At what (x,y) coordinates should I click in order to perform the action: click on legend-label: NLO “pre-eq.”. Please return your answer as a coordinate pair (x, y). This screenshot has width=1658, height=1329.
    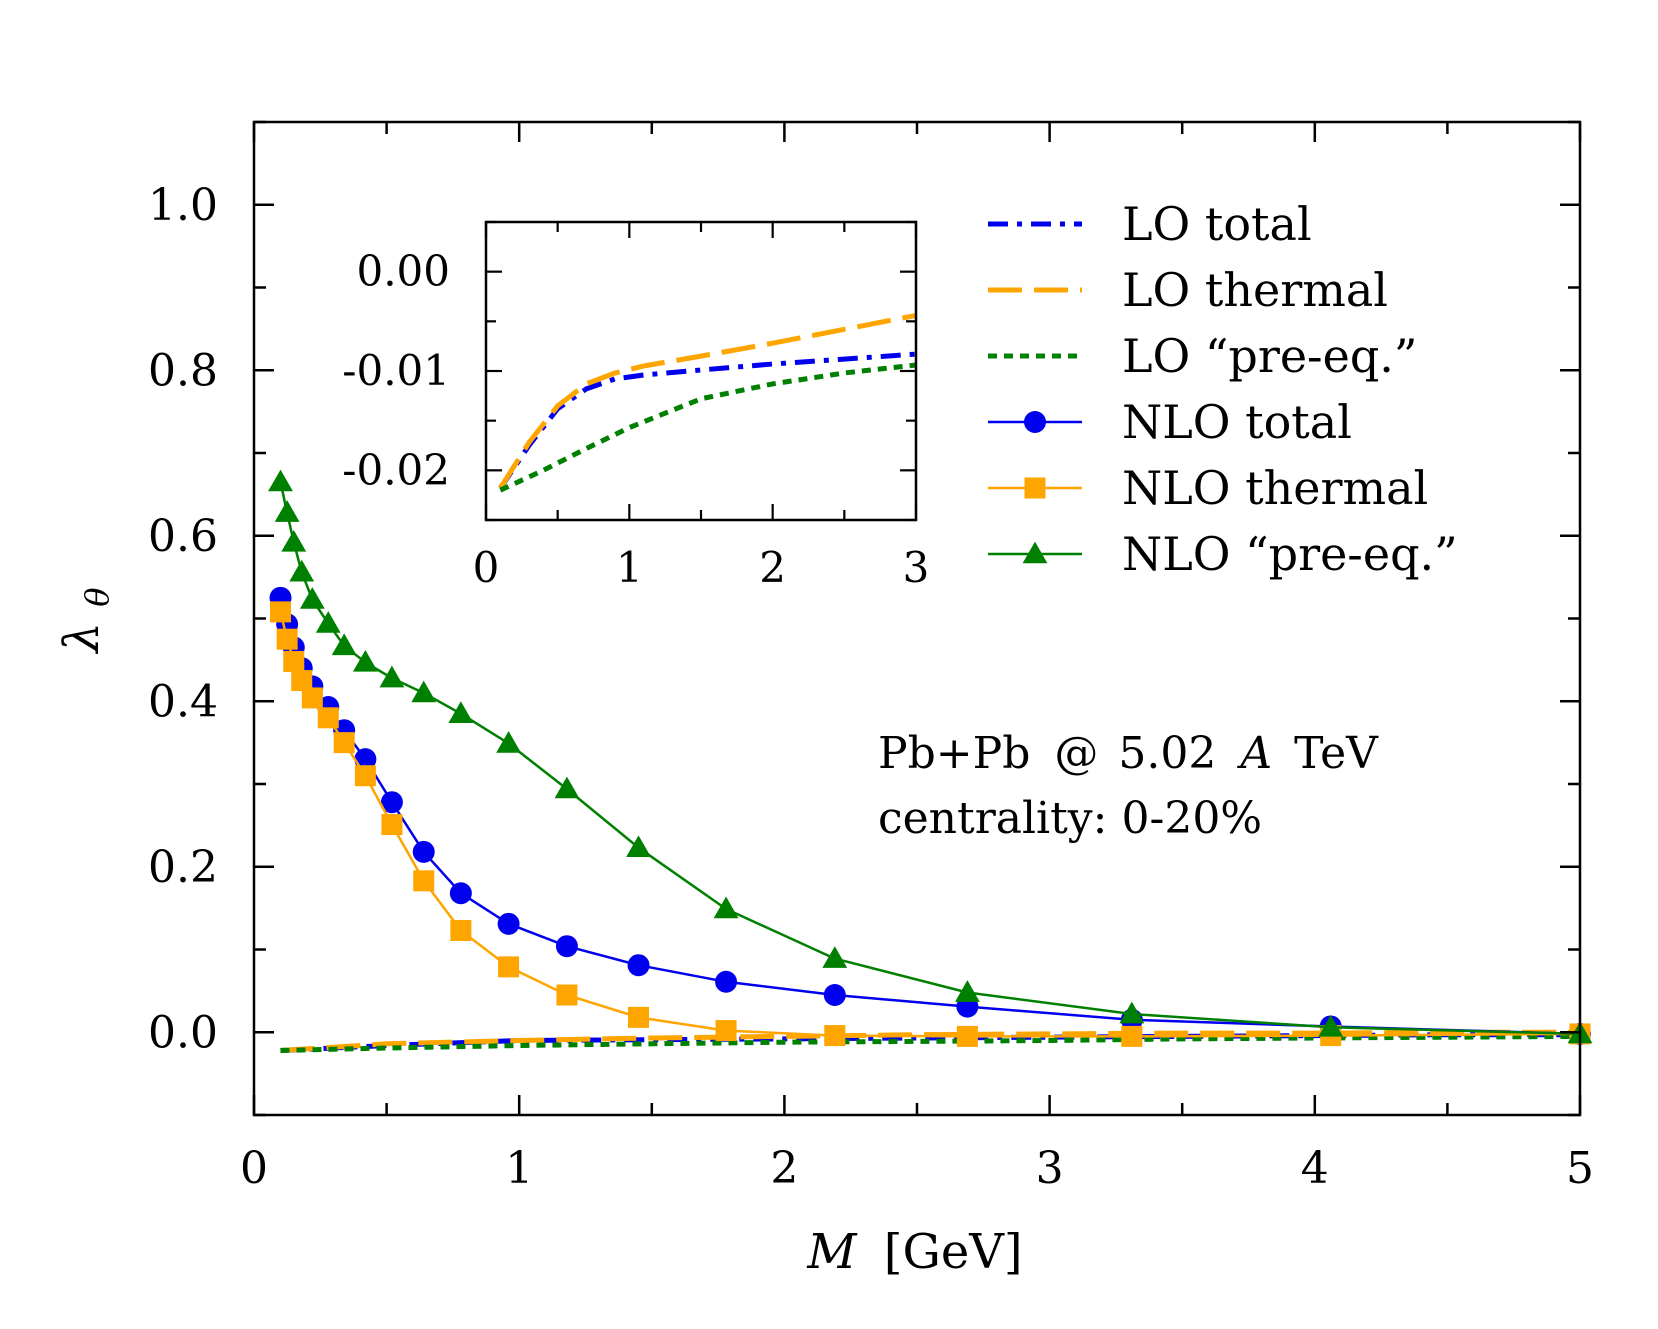
    Looking at the image, I should click on (1290, 554).